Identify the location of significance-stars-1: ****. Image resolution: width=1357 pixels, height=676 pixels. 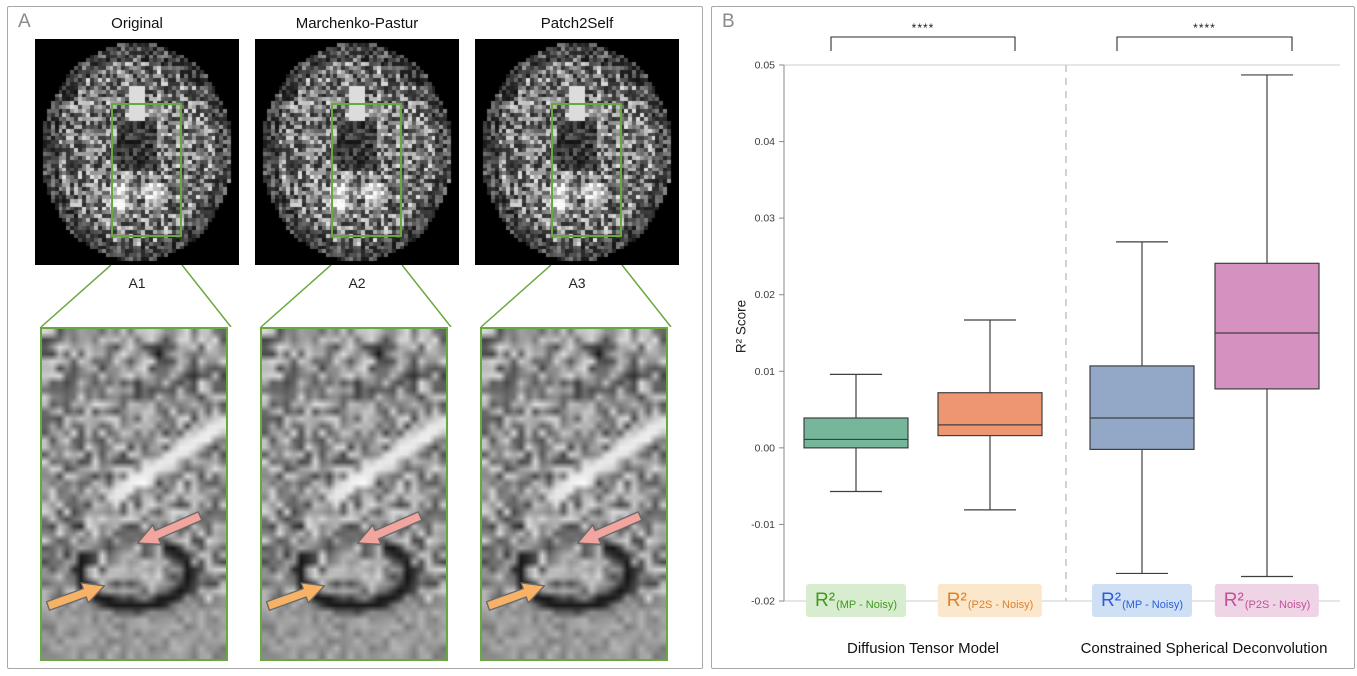
(1204, 28).